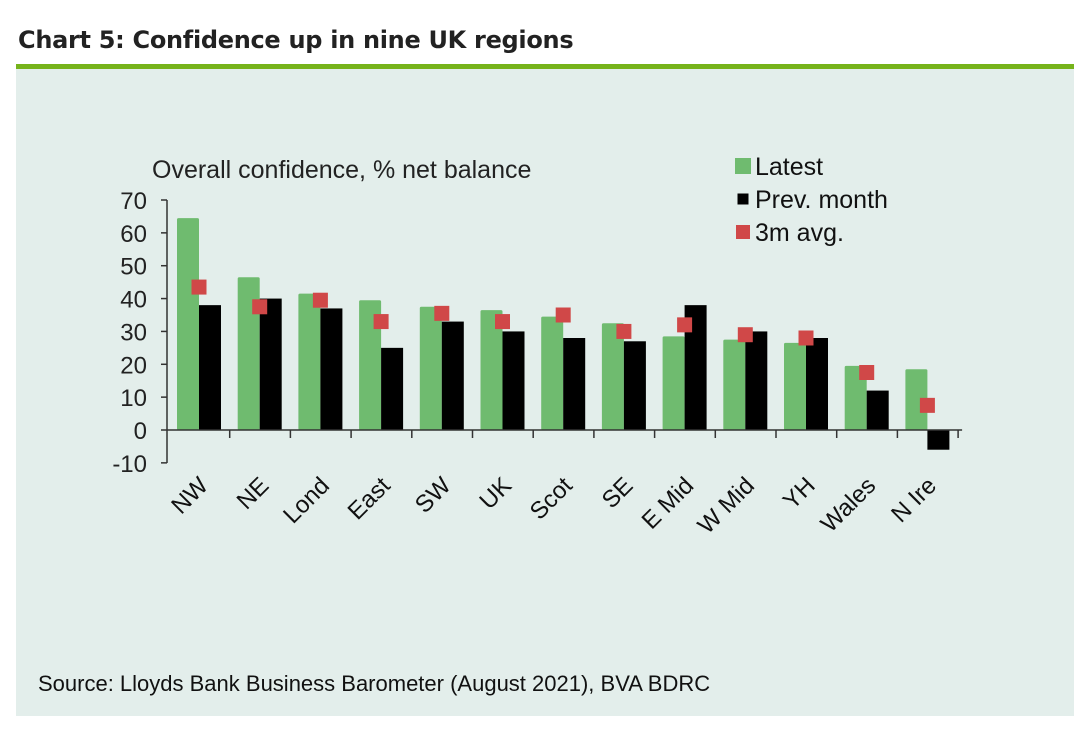 This screenshot has width=1086, height=735. What do you see at coordinates (551, 498) in the screenshot?
I see `x-tick-label: Scot` at bounding box center [551, 498].